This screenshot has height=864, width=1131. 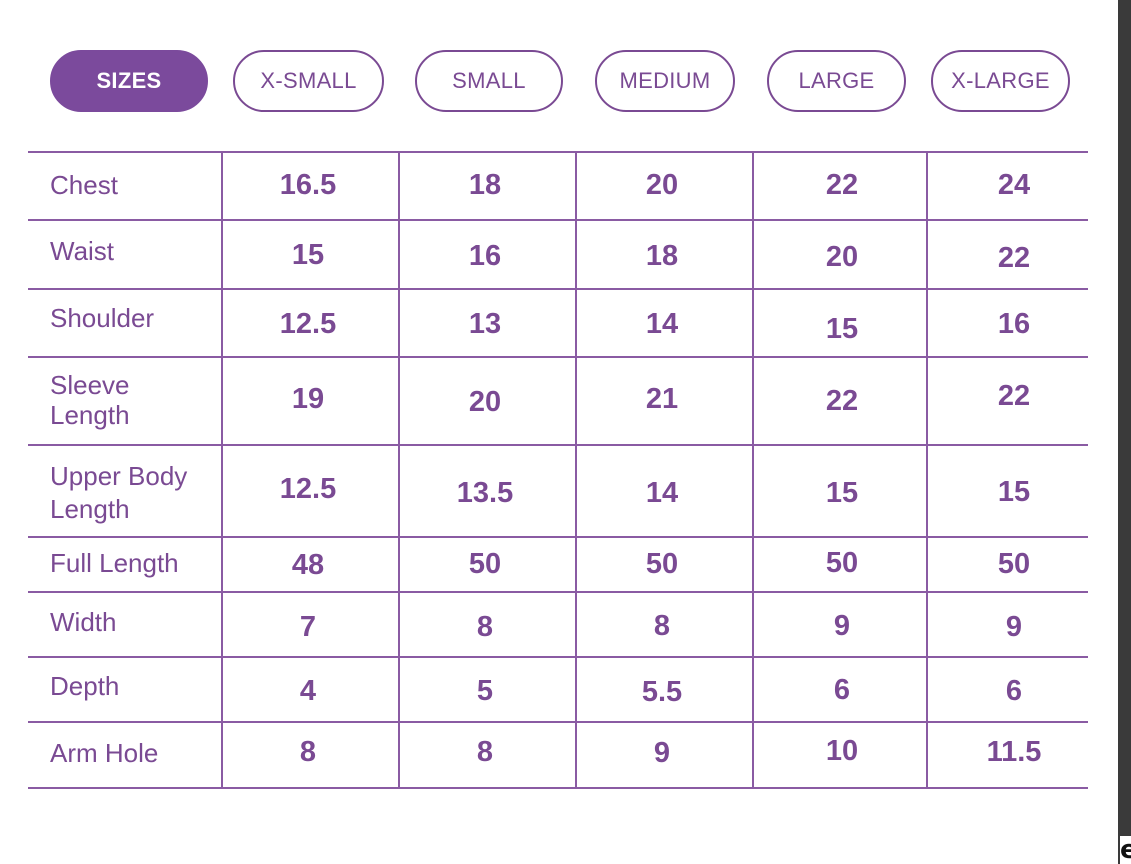 I want to click on row-label-arm-hole: Arm Hole, so click(x=104, y=753).